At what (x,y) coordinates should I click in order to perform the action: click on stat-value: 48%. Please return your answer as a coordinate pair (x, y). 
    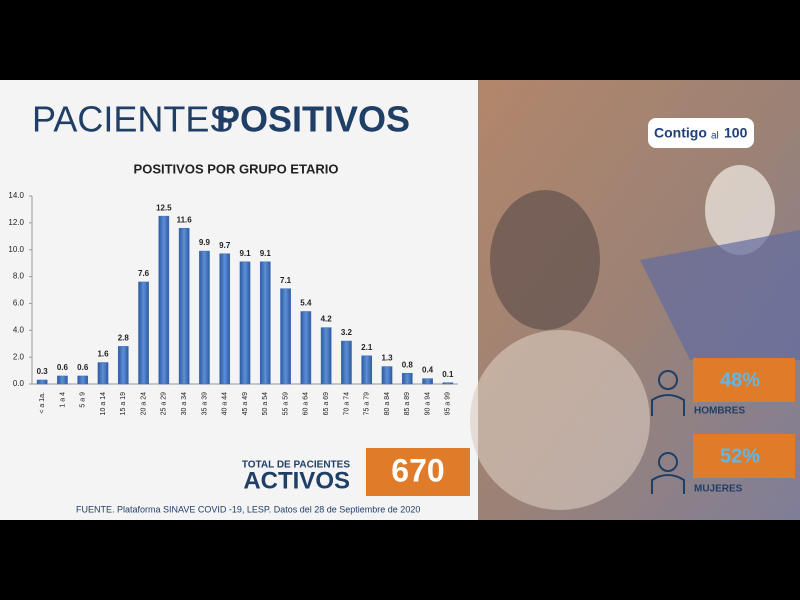
    Looking at the image, I should click on (740, 380).